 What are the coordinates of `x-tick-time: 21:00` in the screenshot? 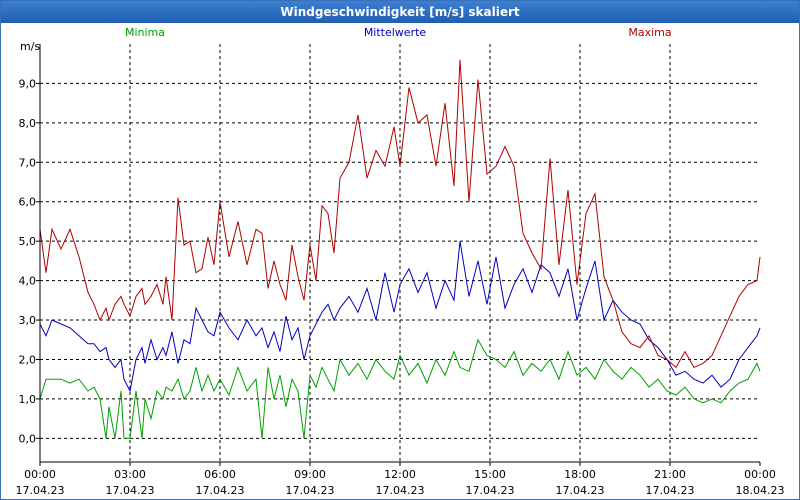 It's located at (670, 474).